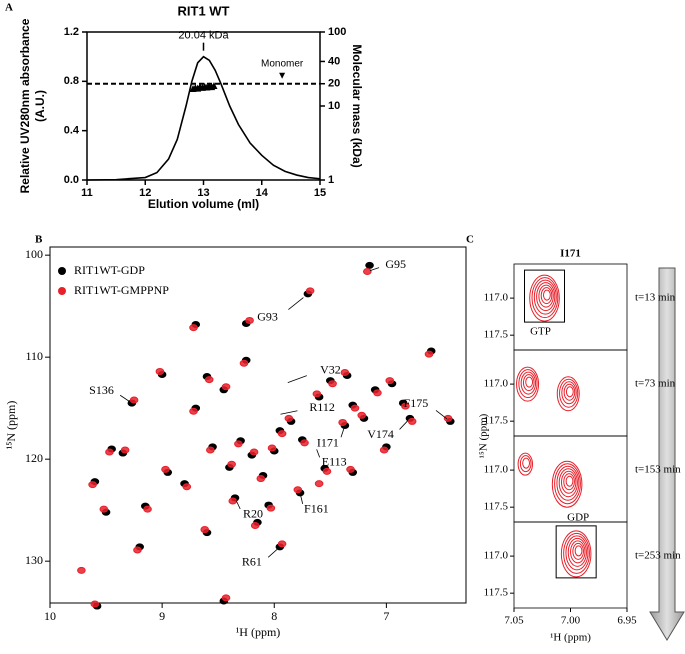  Describe the element at coordinates (667, 454) in the screenshot. I see `time-arrow` at that location.